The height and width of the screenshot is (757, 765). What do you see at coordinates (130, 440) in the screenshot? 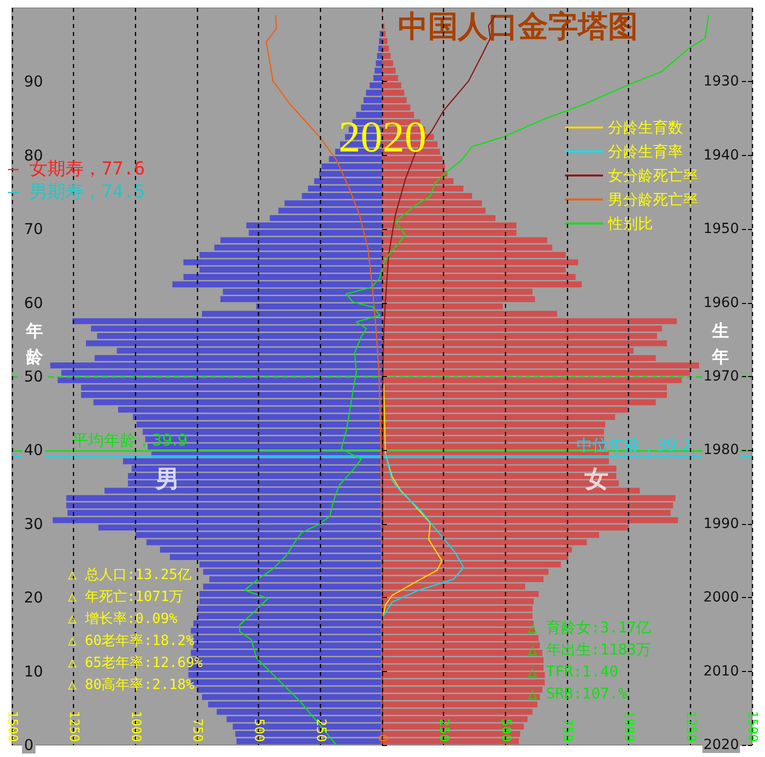
I see `ref-line-label: 平均年龄，39.9` at bounding box center [130, 440].